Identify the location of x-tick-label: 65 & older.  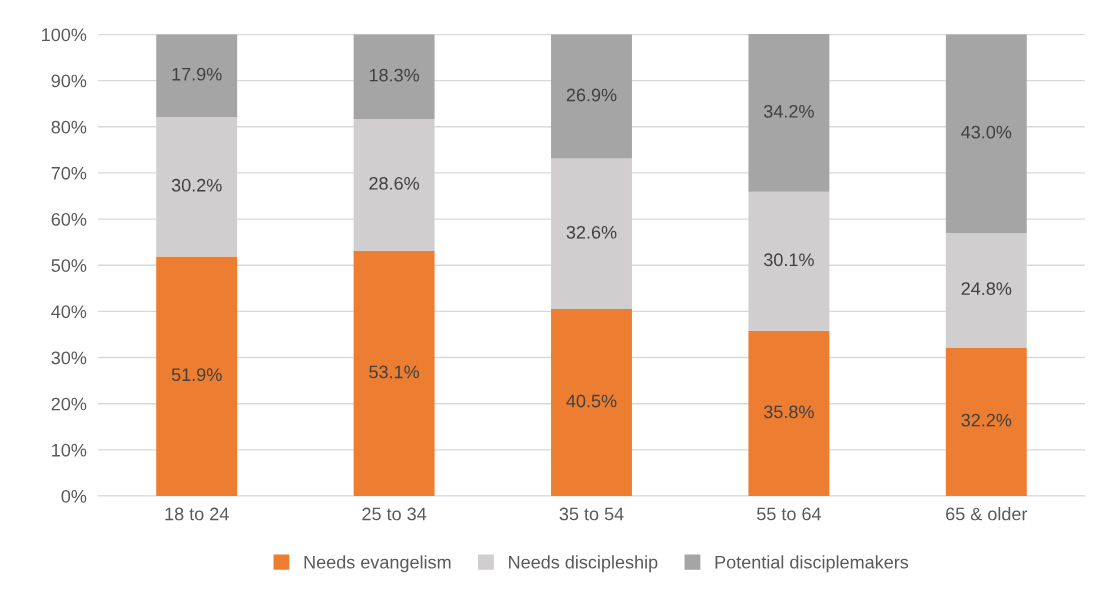
(987, 514).